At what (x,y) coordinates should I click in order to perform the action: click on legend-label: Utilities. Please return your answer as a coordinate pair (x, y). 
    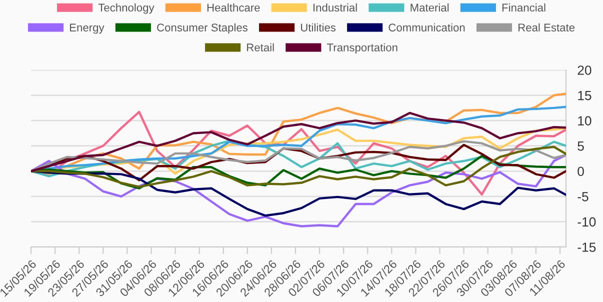
    Looking at the image, I should click on (318, 27).